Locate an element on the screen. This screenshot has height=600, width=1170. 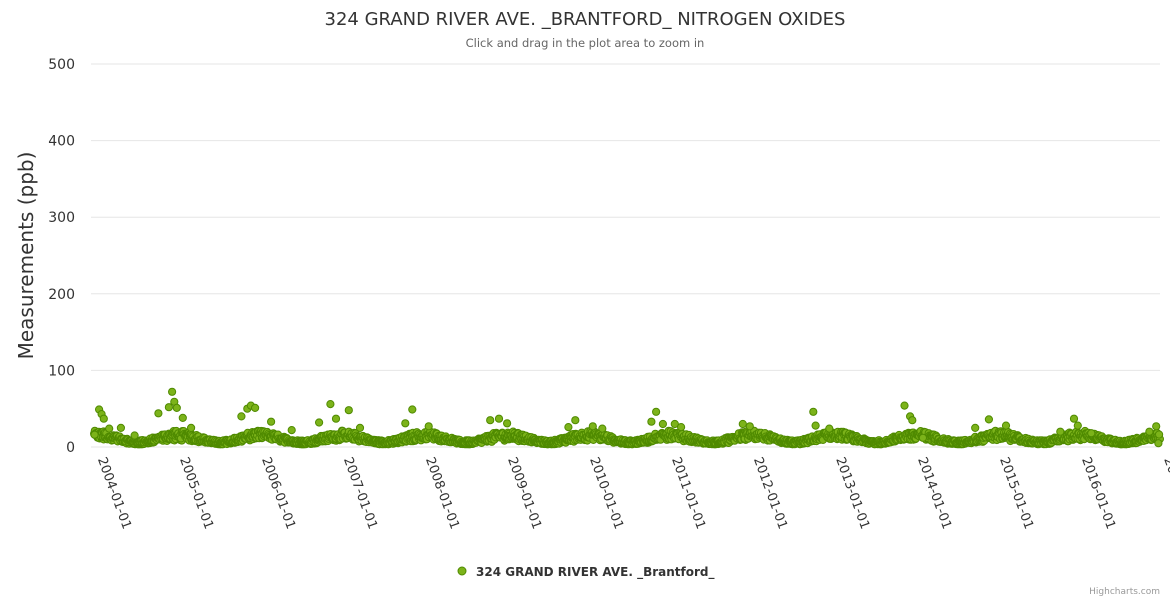
y-tick-label: 100 is located at coordinates (61, 371).